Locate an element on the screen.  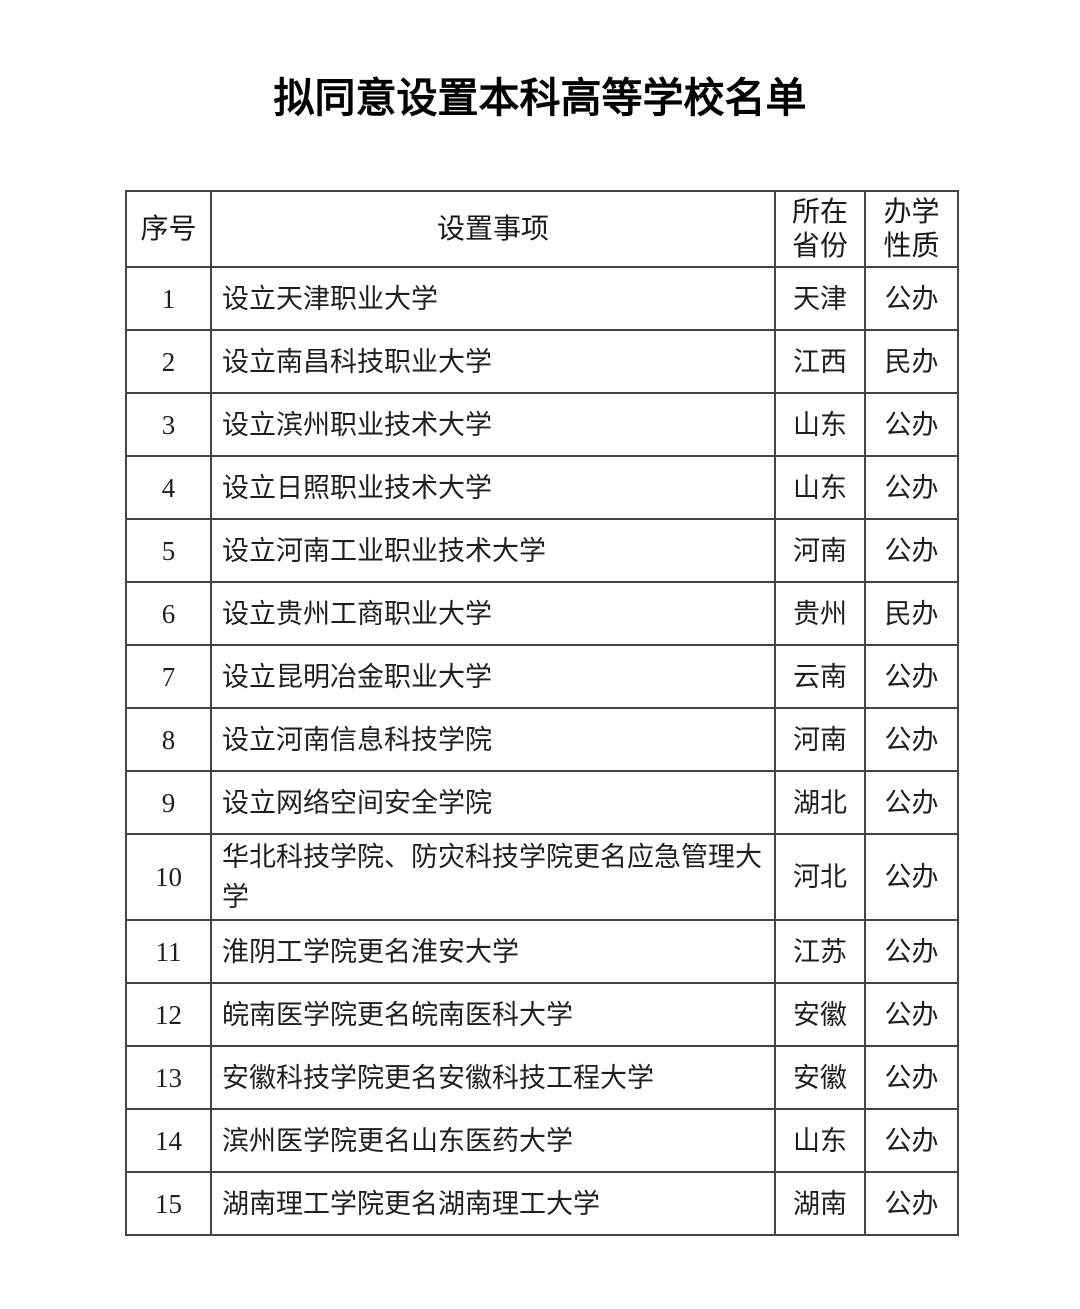
setup-item-cell: 皖南医学院更名皖南医科大学 is located at coordinates (493, 1014).